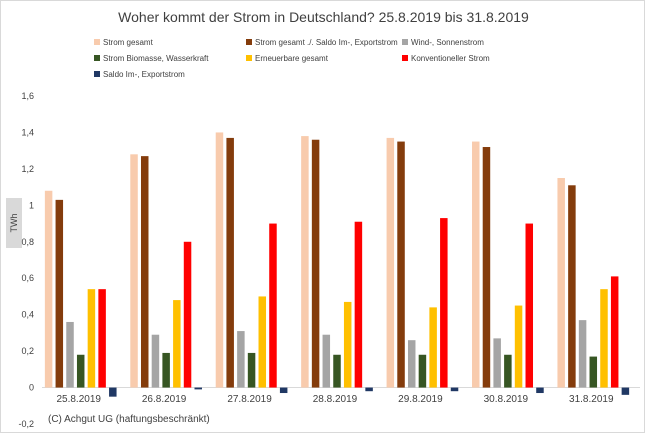 This screenshot has height=435, width=647. What do you see at coordinates (166, 370) in the screenshot?
I see `bar-strom-biomasse-wasserkraft-26-8-2019` at bounding box center [166, 370].